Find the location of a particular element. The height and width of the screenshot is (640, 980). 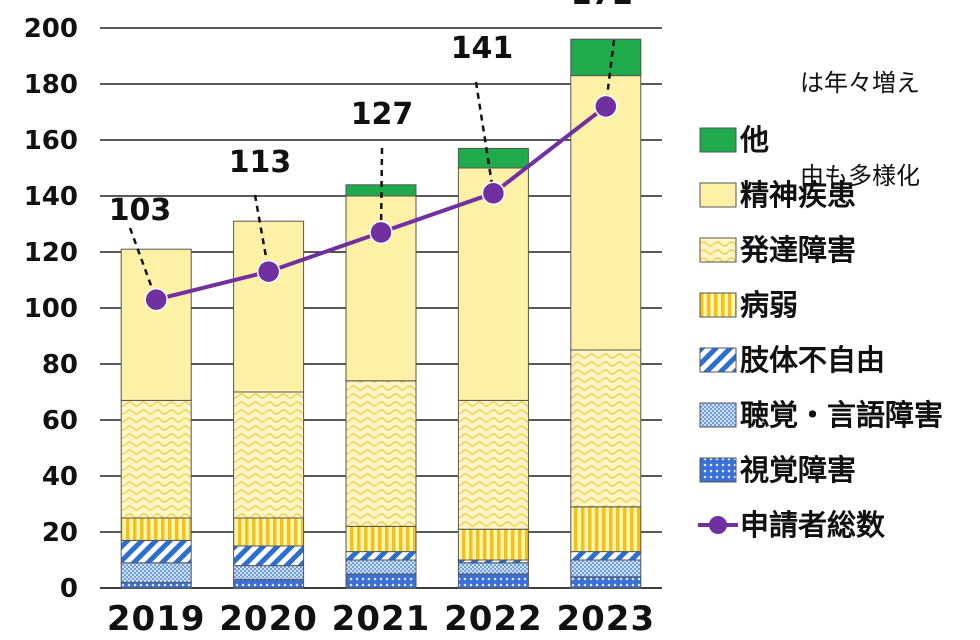

y-tick-label: 120 is located at coordinates (51, 253).